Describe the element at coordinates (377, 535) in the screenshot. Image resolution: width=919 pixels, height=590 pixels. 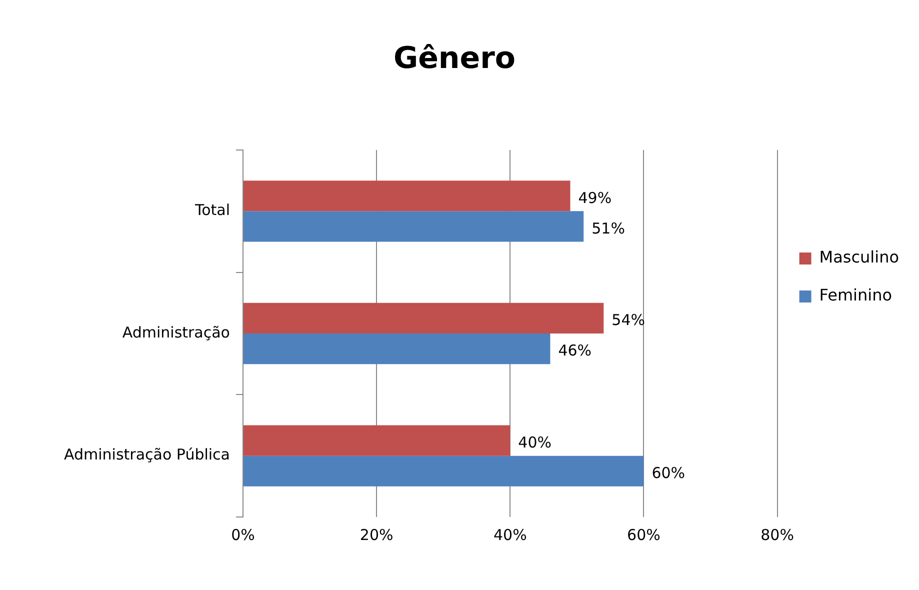
I see `x-tick-label: 20%` at that location.